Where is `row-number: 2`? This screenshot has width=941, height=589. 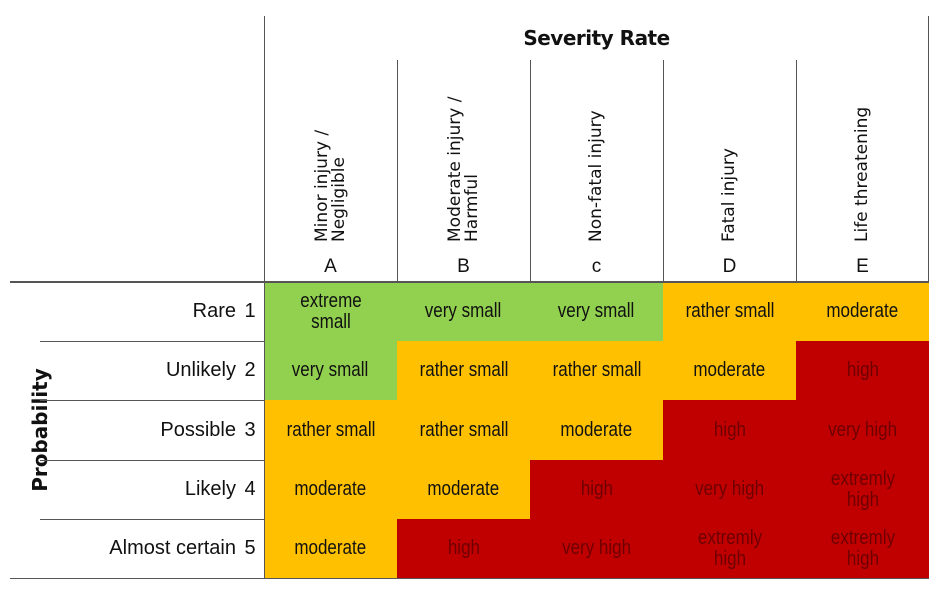
row-number: 2 is located at coordinates (250, 370).